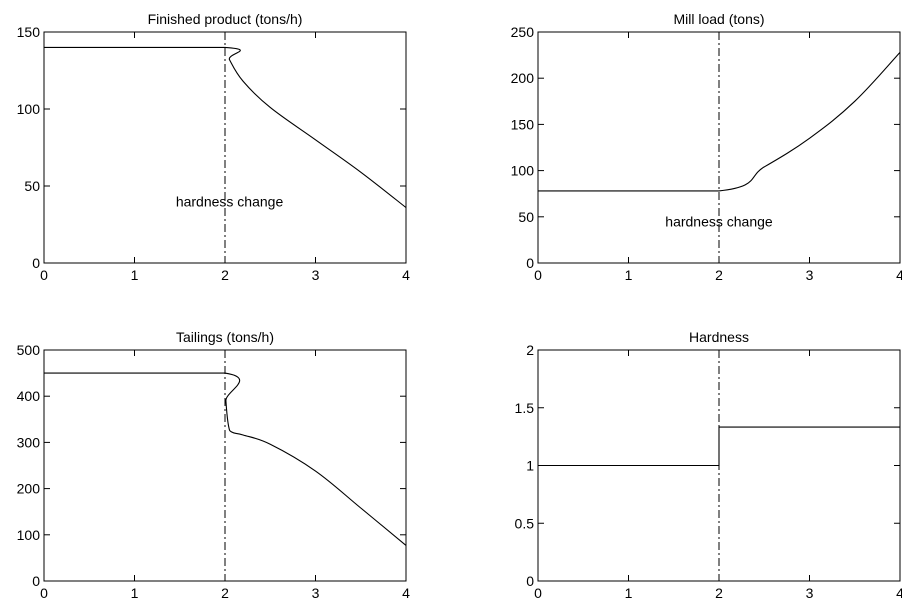  I want to click on y-tick-label: 500, so click(29, 350).